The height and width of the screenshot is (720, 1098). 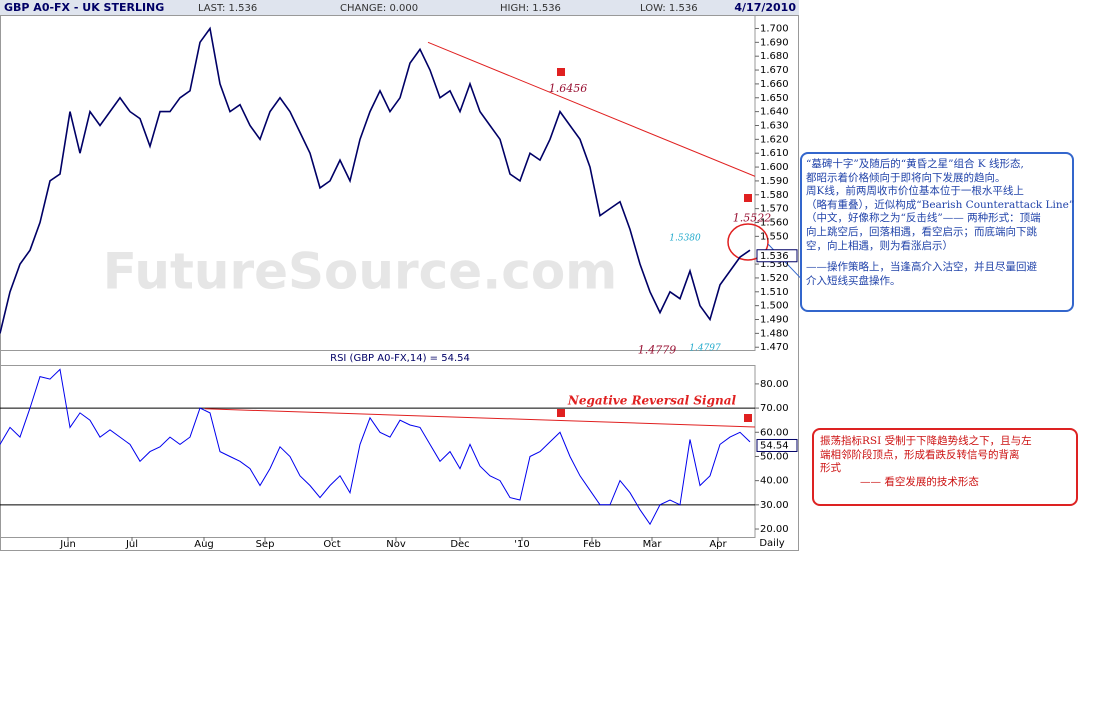 I want to click on x-tick-label: Mar, so click(x=653, y=544).